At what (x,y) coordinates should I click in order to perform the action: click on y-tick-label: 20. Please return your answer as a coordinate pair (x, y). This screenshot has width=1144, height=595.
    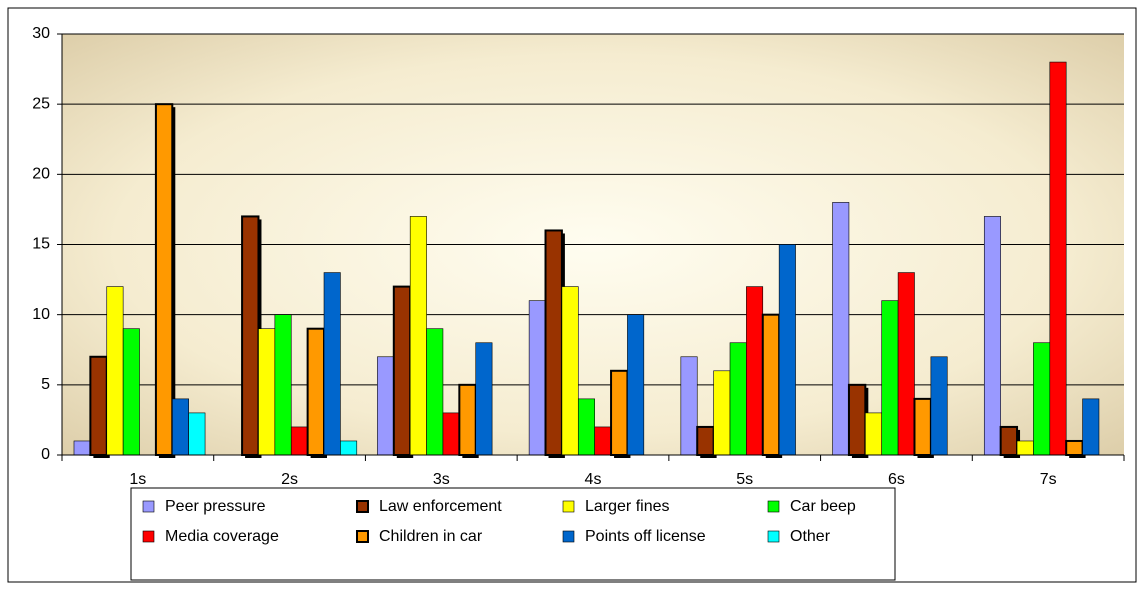
    Looking at the image, I should click on (41, 174).